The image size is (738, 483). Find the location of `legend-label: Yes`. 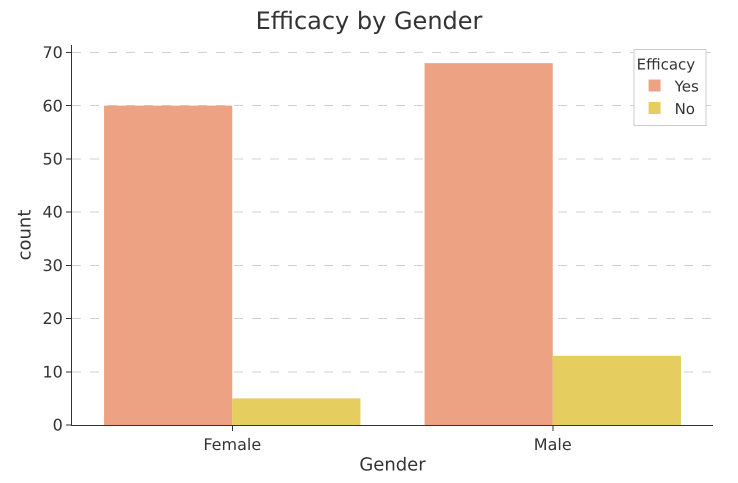

legend-label: Yes is located at coordinates (686, 86).